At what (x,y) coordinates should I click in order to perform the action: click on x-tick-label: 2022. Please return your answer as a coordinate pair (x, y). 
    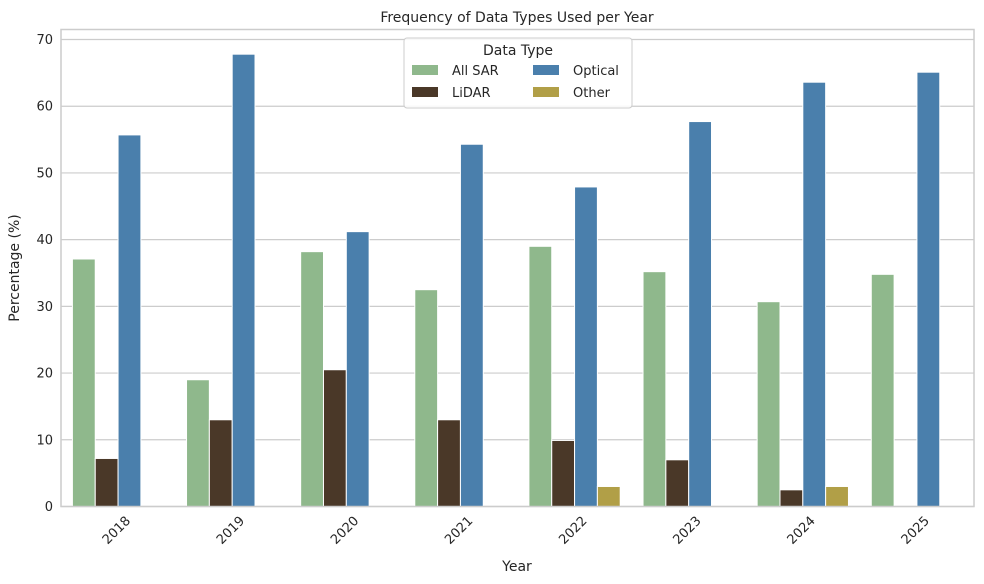
    Looking at the image, I should click on (573, 531).